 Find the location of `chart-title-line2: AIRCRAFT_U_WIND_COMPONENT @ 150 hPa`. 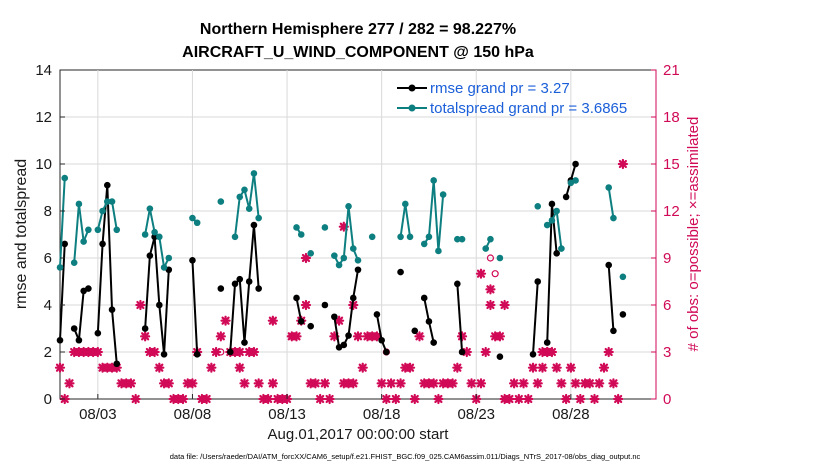

chart-title-line2: AIRCRAFT_U_WIND_COMPONENT @ 150 hPa is located at coordinates (358, 52).